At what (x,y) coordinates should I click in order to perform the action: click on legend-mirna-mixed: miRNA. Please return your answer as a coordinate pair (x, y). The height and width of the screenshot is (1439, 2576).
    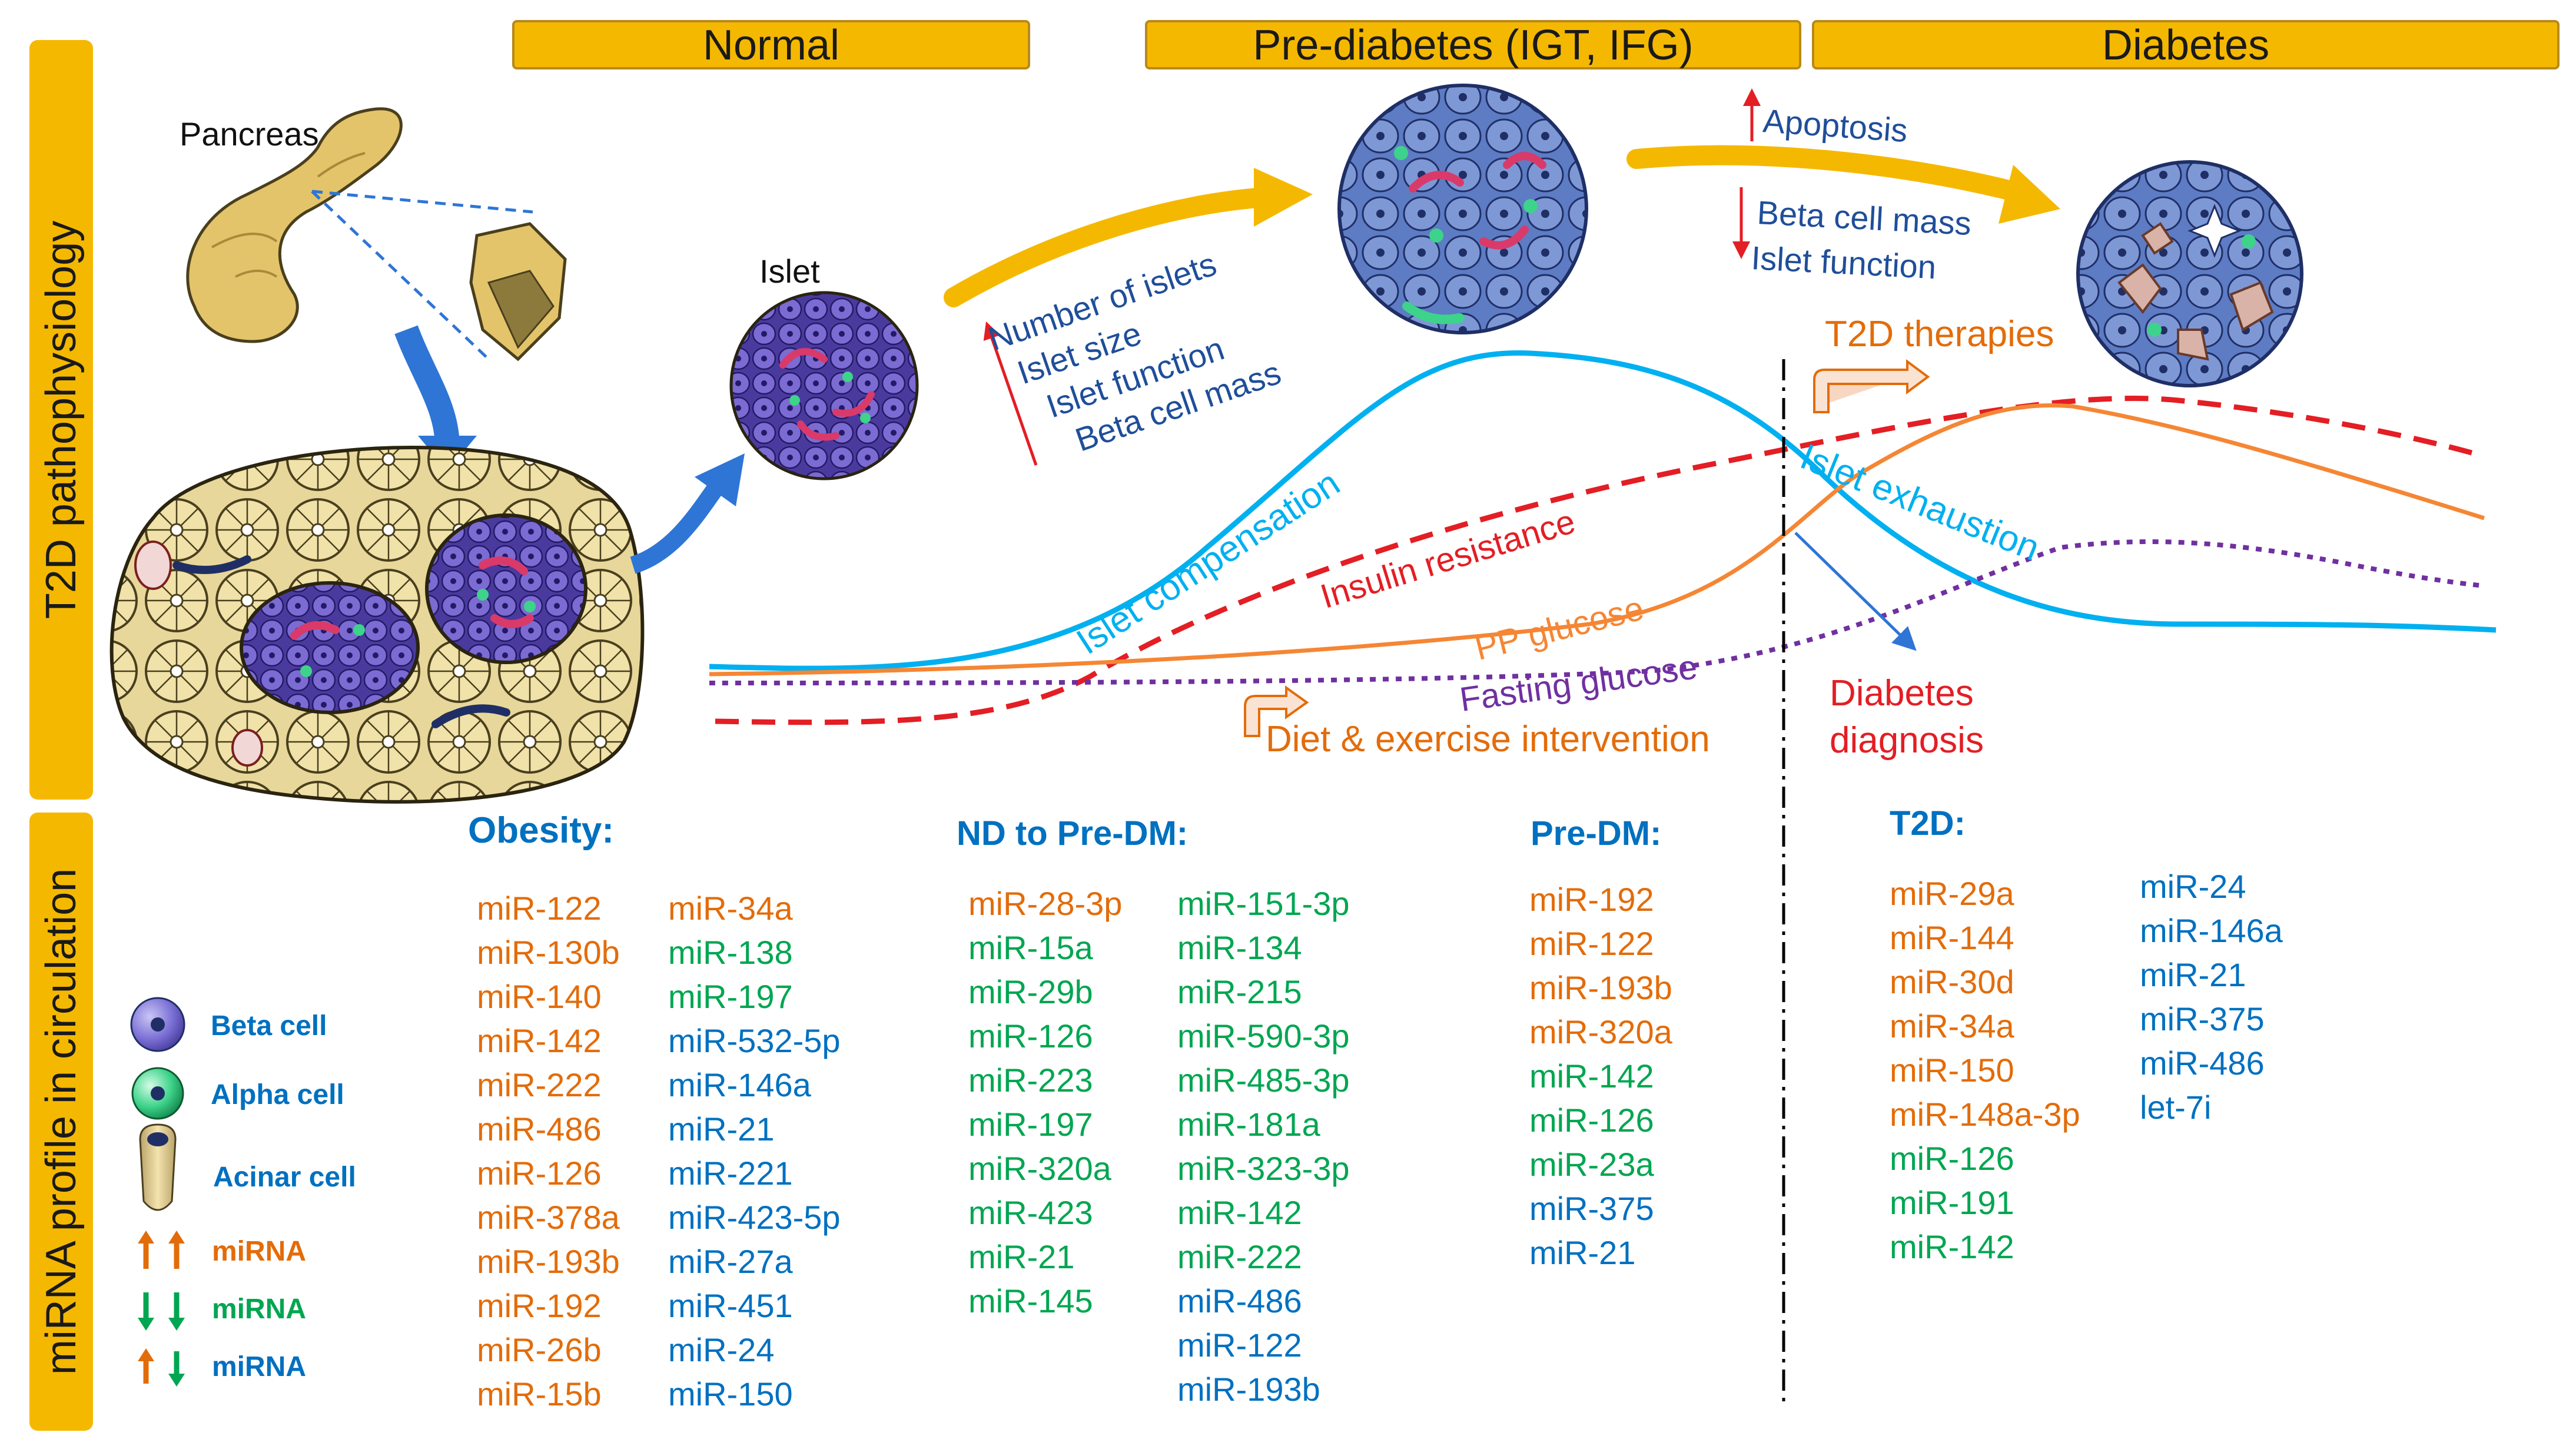
    Looking at the image, I should click on (259, 1367).